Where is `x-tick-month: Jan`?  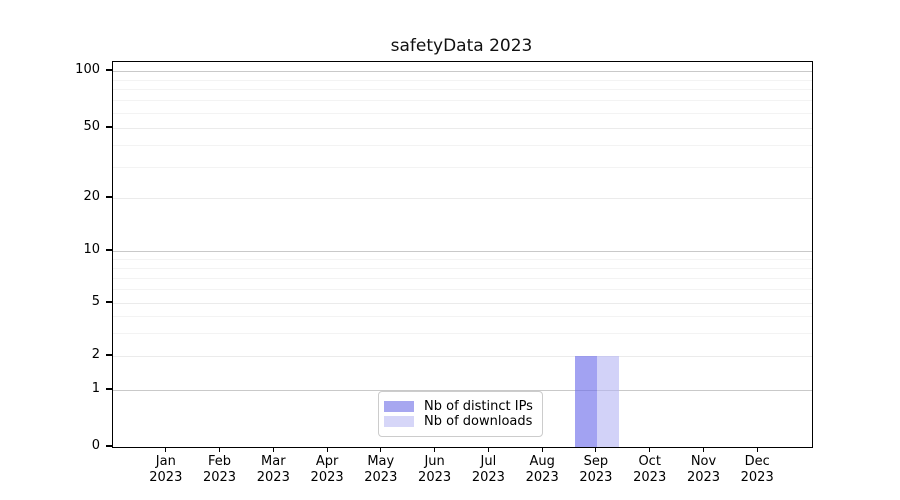
x-tick-month: Jan is located at coordinates (165, 461).